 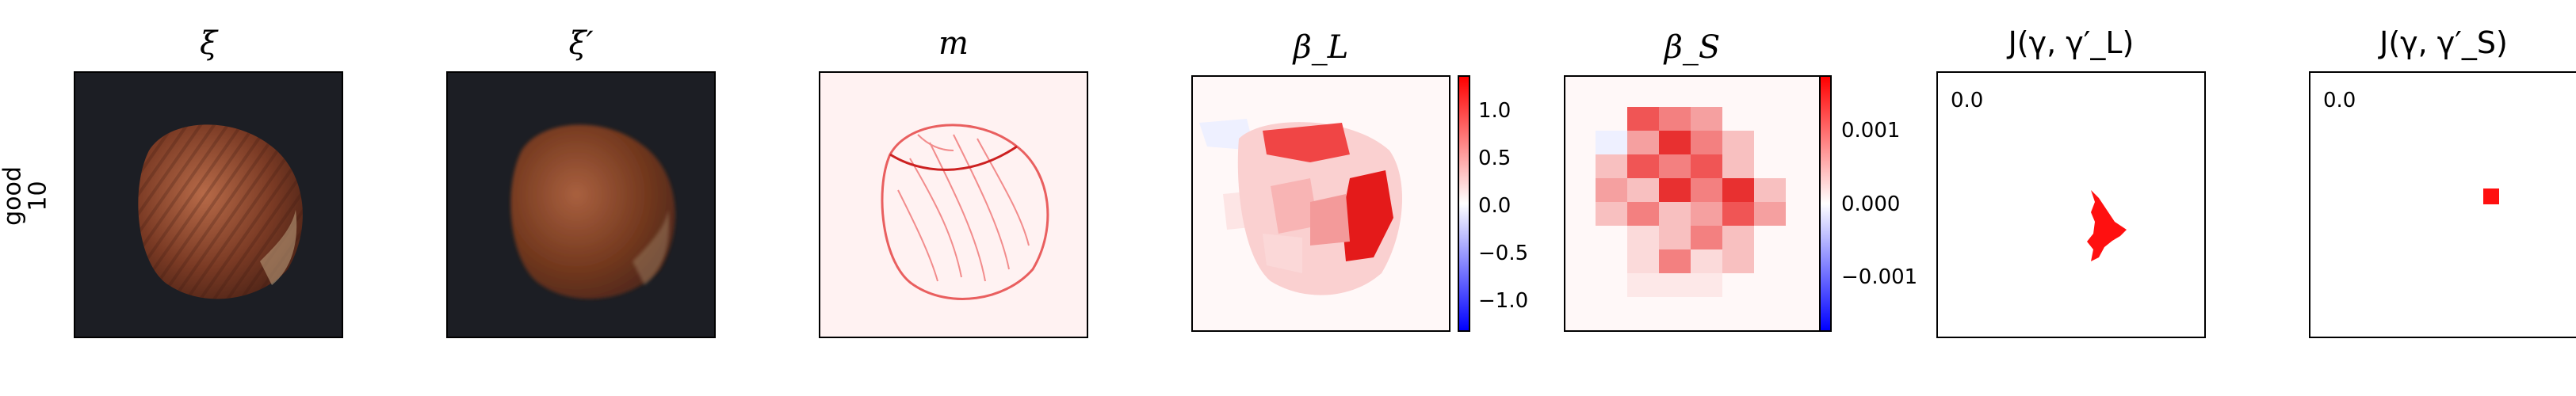 What do you see at coordinates (1464, 203) in the screenshot?
I see `beta-l-colorbar` at bounding box center [1464, 203].